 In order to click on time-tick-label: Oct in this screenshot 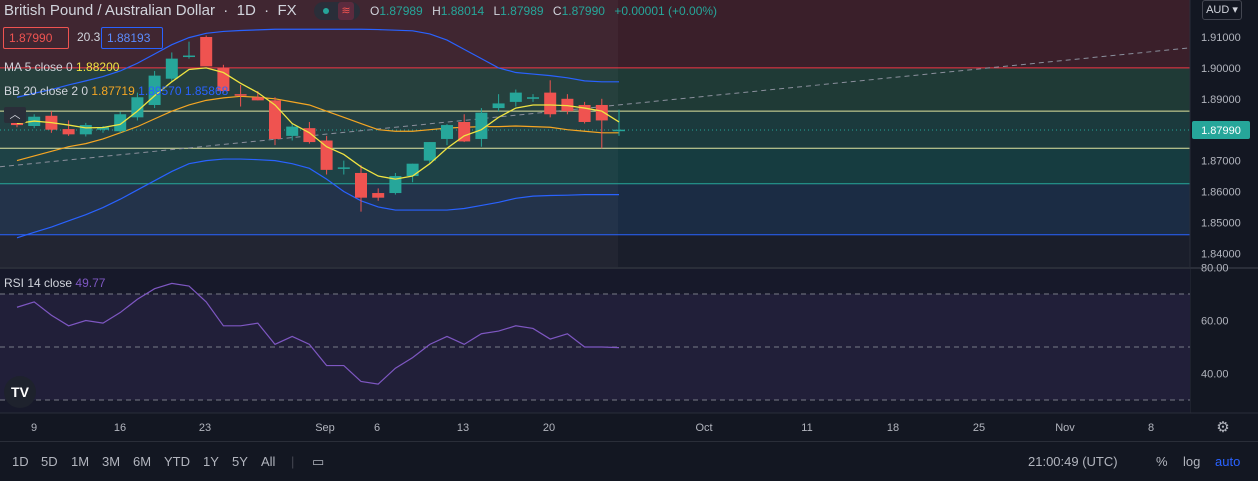, I will do `click(703, 428)`.